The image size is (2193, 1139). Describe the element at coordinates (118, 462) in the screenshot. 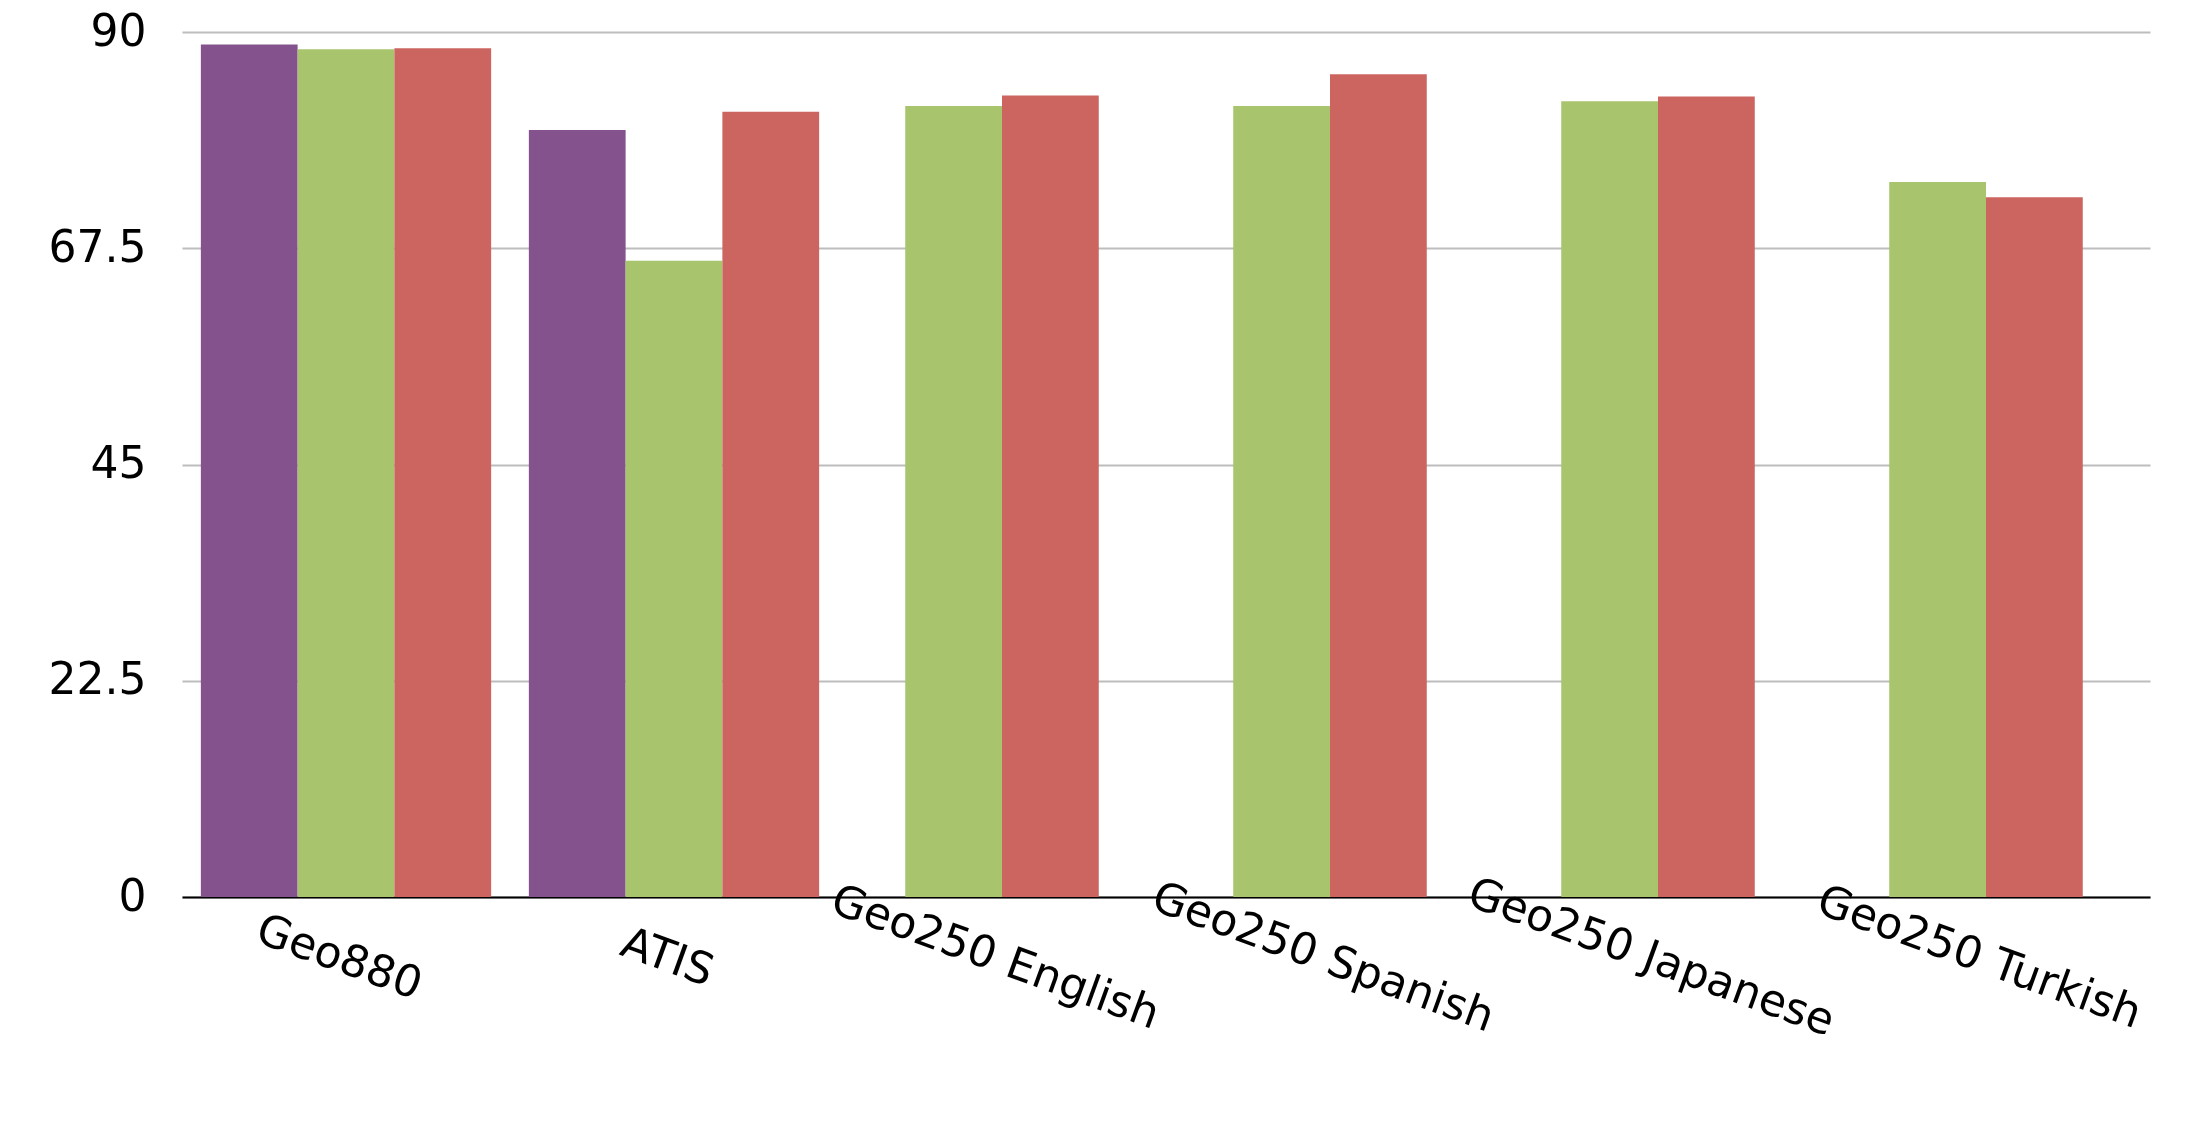

I see `y-tick-label: 45` at that location.